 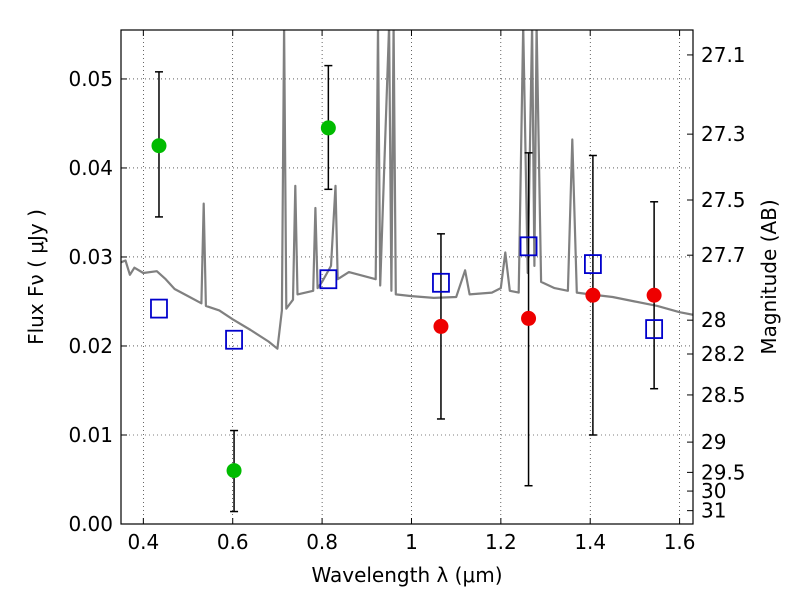 I want to click on y2-tick-label: 28, so click(x=713, y=320).